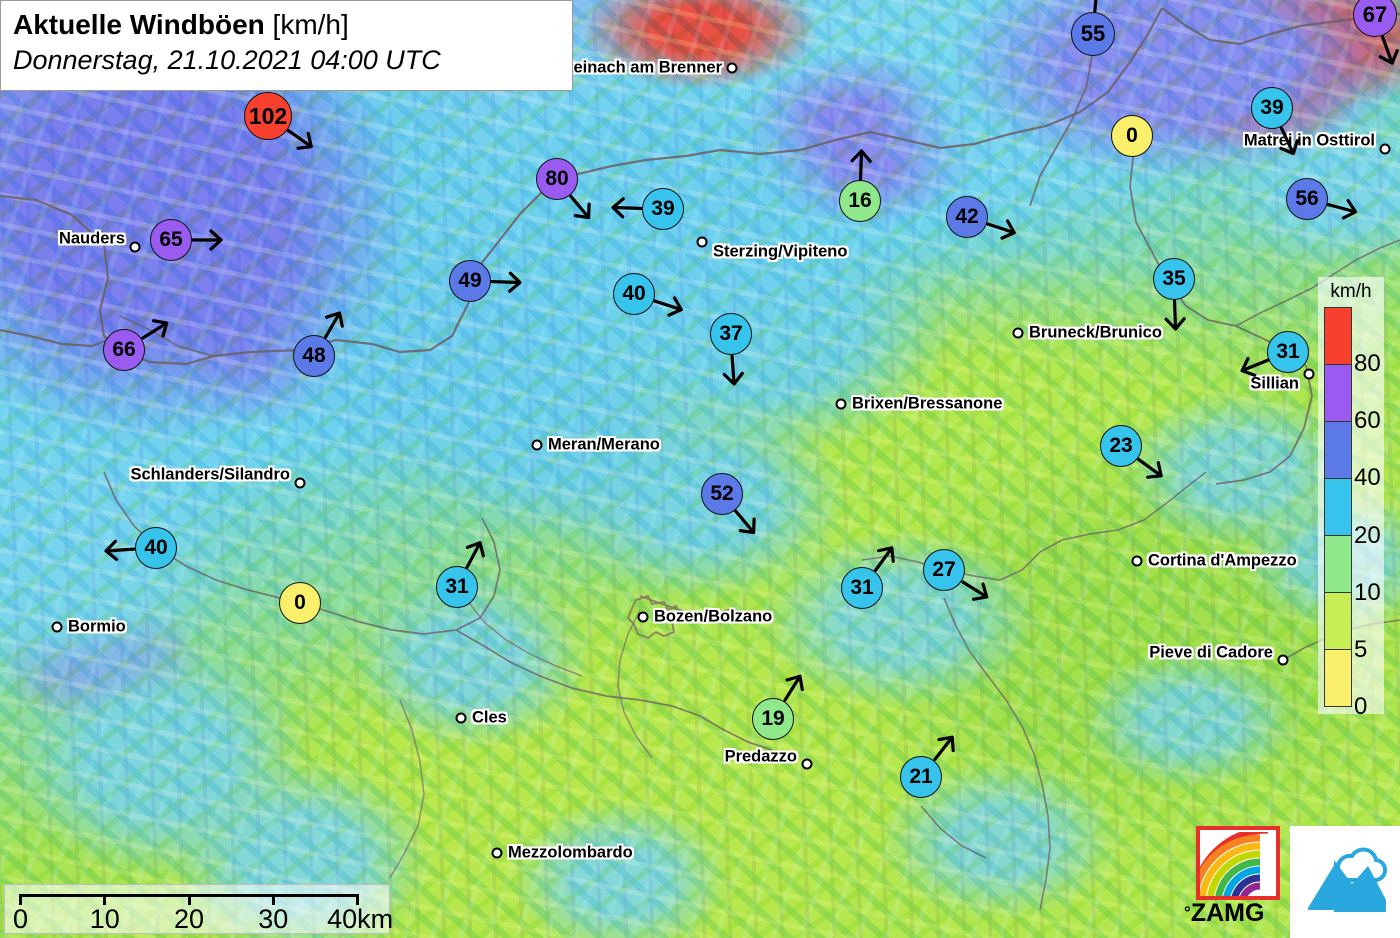 The image size is (1400, 938). What do you see at coordinates (639, 67) in the screenshot?
I see `city-label: Steinach am Brenner` at bounding box center [639, 67].